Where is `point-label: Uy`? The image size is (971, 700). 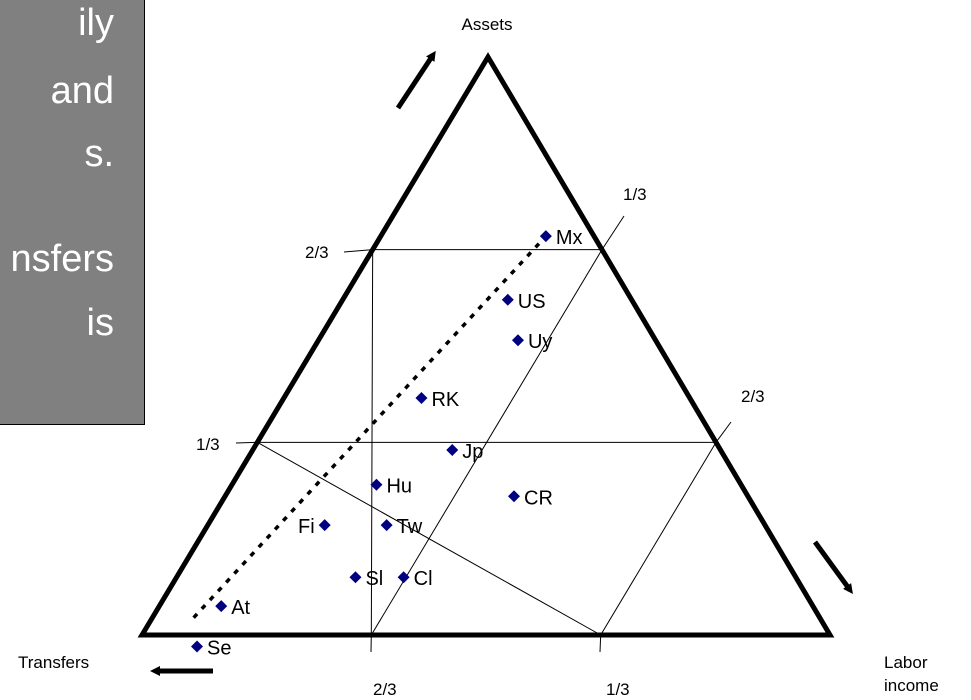 point-label: Uy is located at coordinates (540, 342).